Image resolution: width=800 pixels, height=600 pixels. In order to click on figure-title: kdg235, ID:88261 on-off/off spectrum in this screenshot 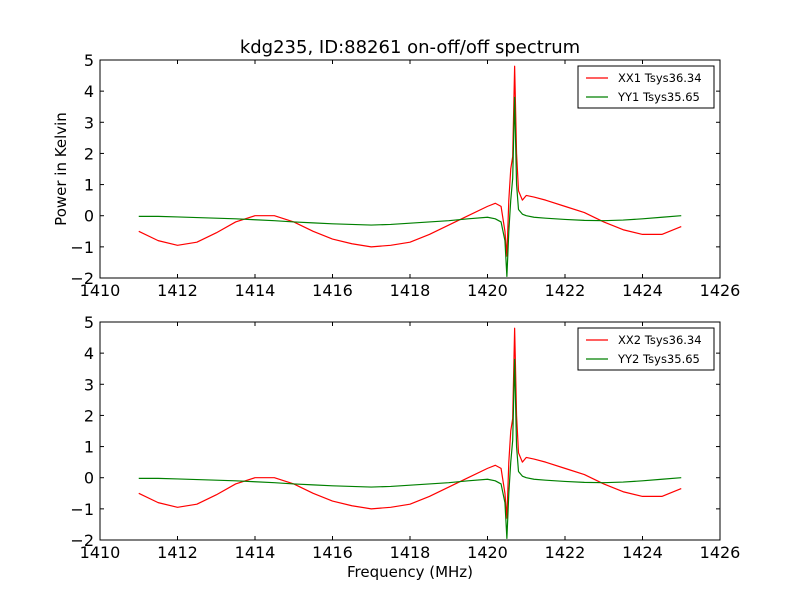, I will do `click(410, 47)`.